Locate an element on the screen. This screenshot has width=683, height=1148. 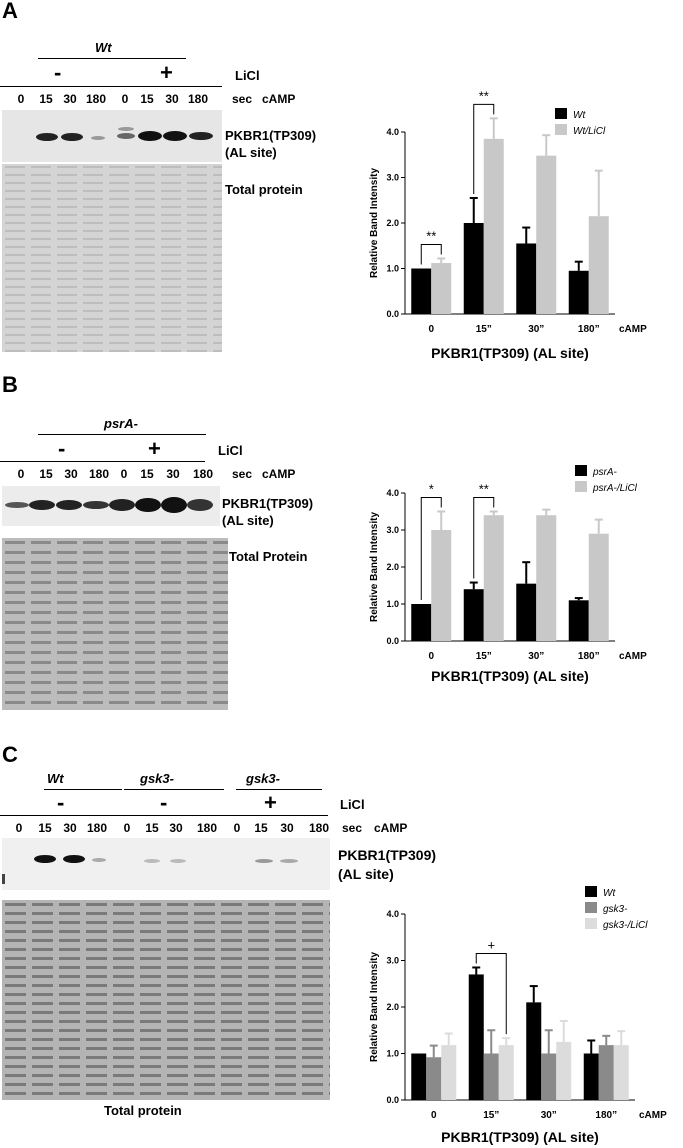
significance-mark: ** is located at coordinates (484, 96).